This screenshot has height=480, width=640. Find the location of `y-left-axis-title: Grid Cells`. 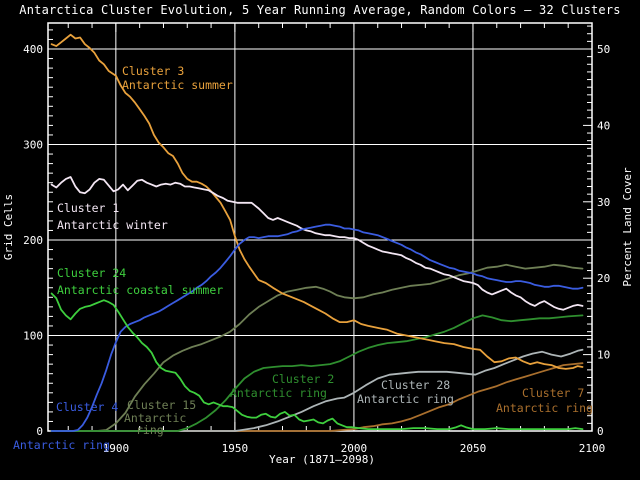

y-left-axis-title: Grid Cells is located at coordinates (8, 227).